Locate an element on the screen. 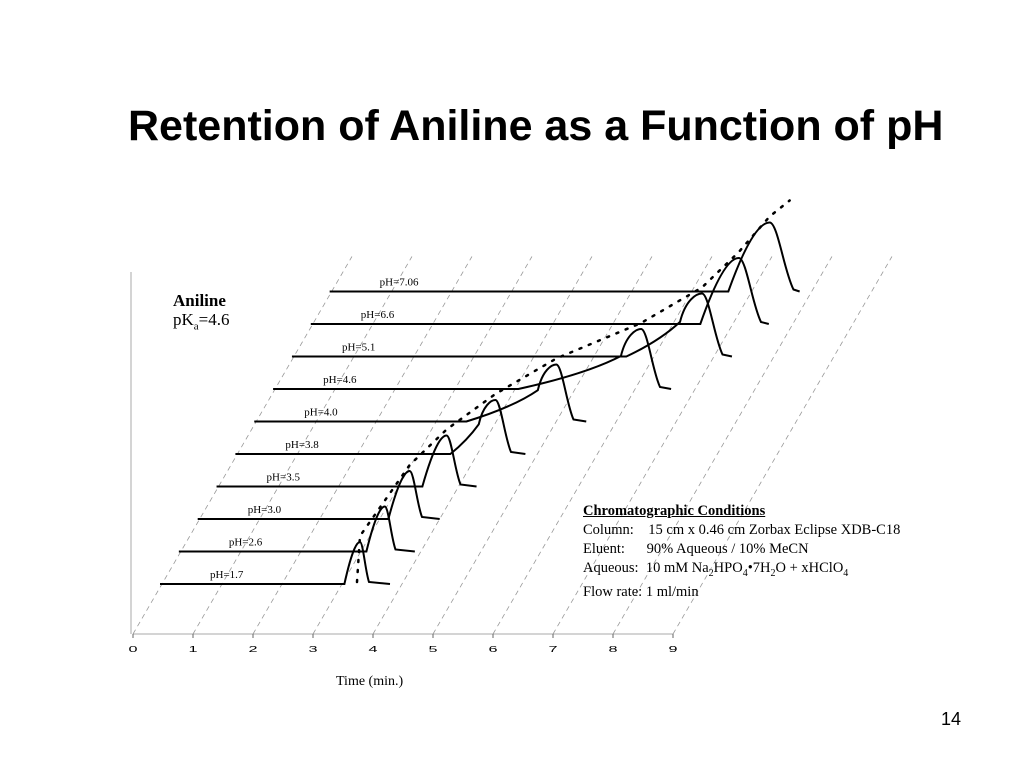 The width and height of the screenshot is (1024, 768). x-tick-label: 6 is located at coordinates (492, 649).